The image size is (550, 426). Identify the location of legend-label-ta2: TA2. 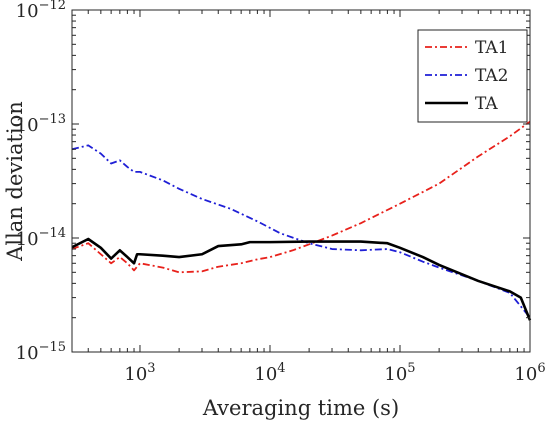
(492, 76).